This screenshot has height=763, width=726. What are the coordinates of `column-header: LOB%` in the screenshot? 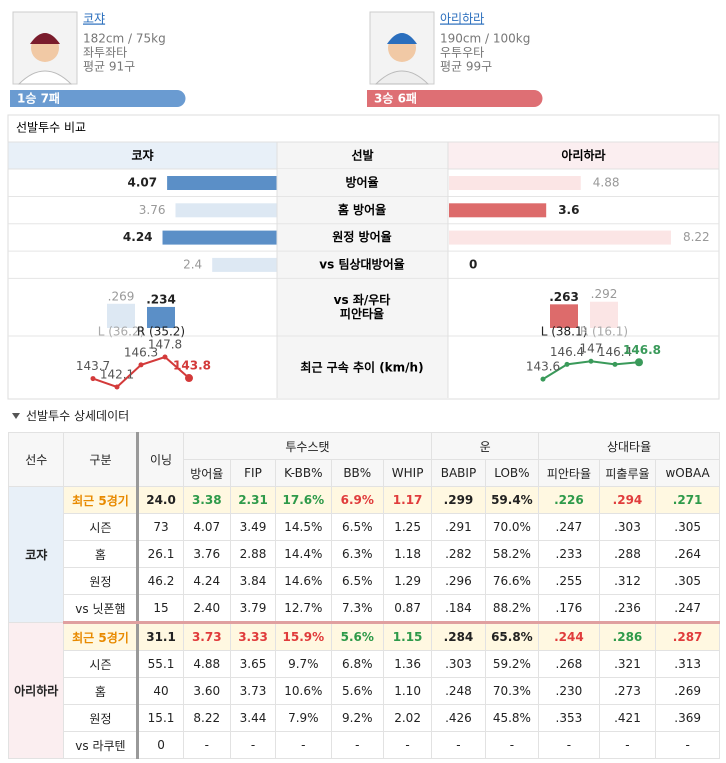 It's located at (512, 473).